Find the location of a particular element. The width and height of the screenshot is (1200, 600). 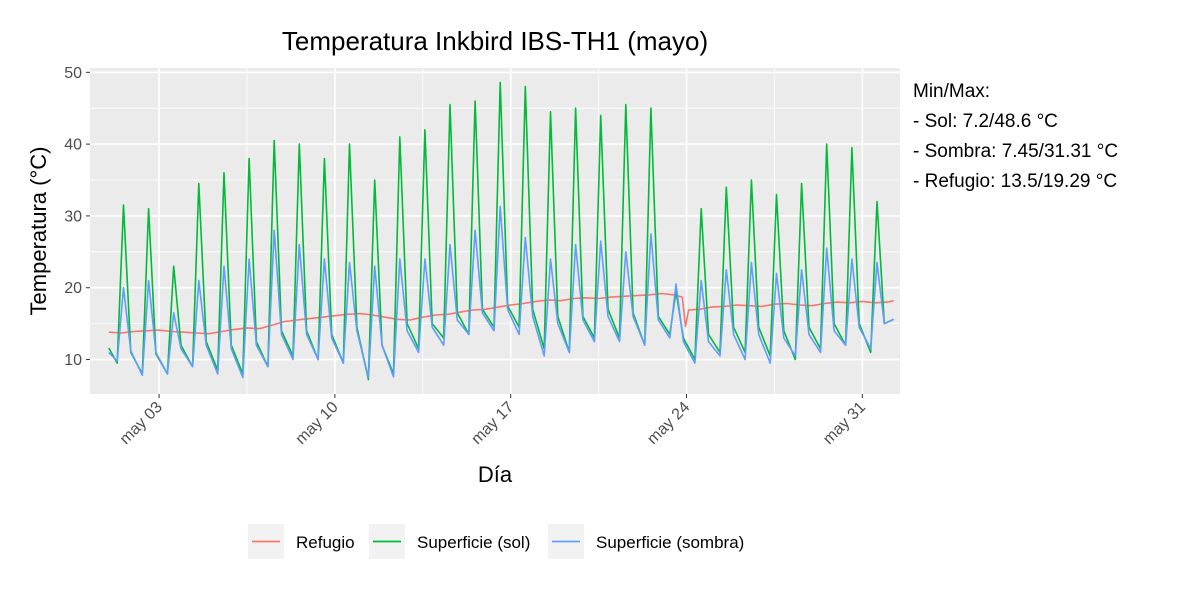

x-tick-label: may 31 is located at coordinates (844, 423).